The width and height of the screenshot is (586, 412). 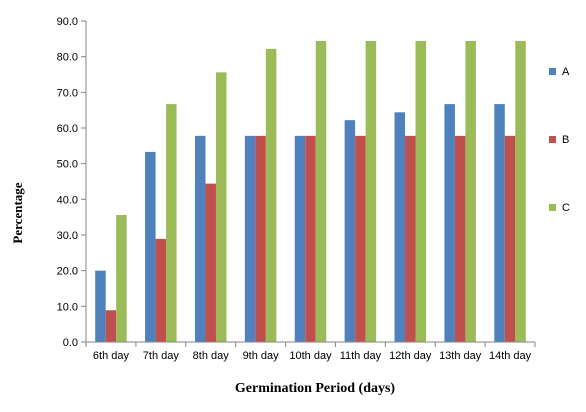 What do you see at coordinates (67, 236) in the screenshot?
I see `y-tick-label: 30.0` at bounding box center [67, 236].